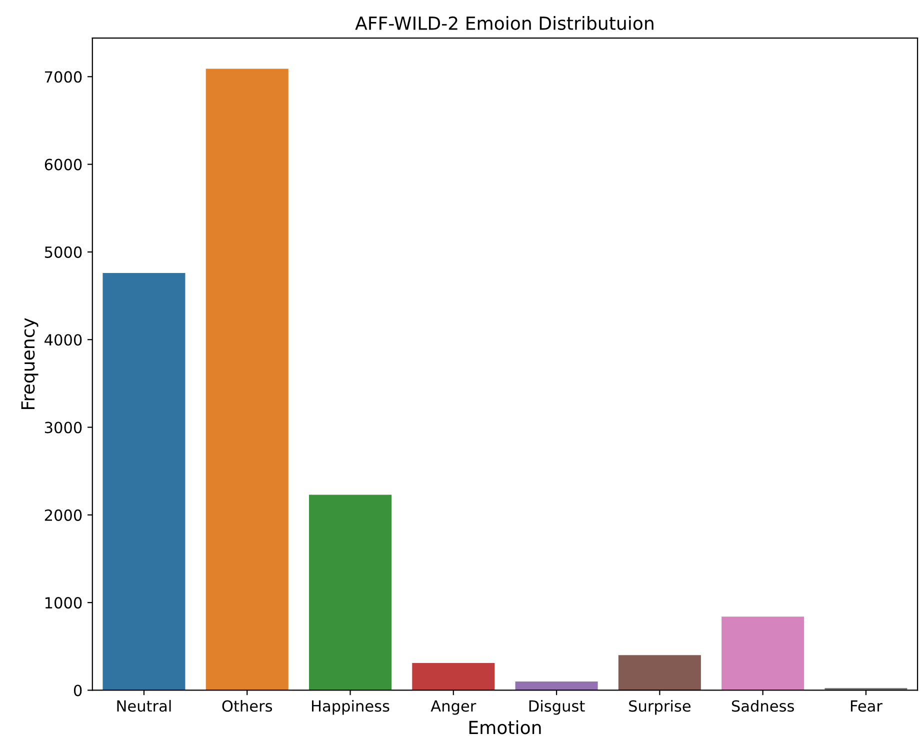 The image size is (924, 747). I want to click on y-tick-label: 7000, so click(63, 77).